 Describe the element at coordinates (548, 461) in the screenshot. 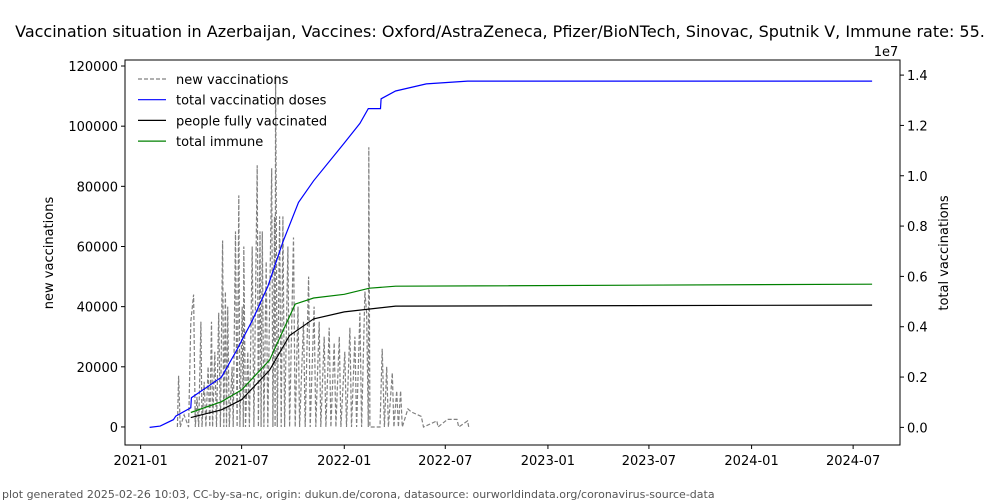

I see `x-tick-label: 2023-01` at that location.